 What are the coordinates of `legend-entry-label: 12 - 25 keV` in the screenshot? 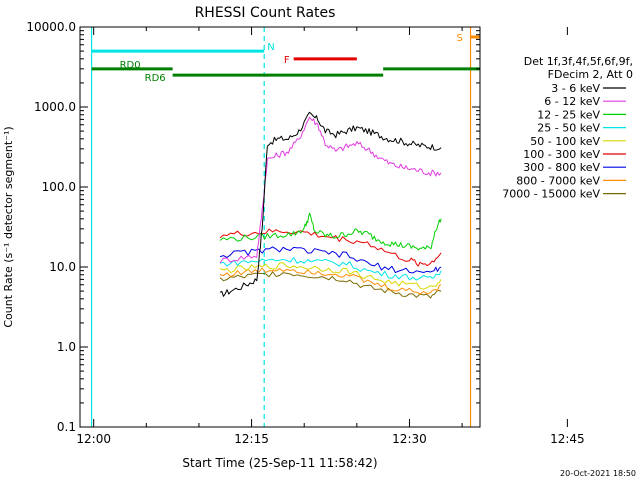 It's located at (568, 114).